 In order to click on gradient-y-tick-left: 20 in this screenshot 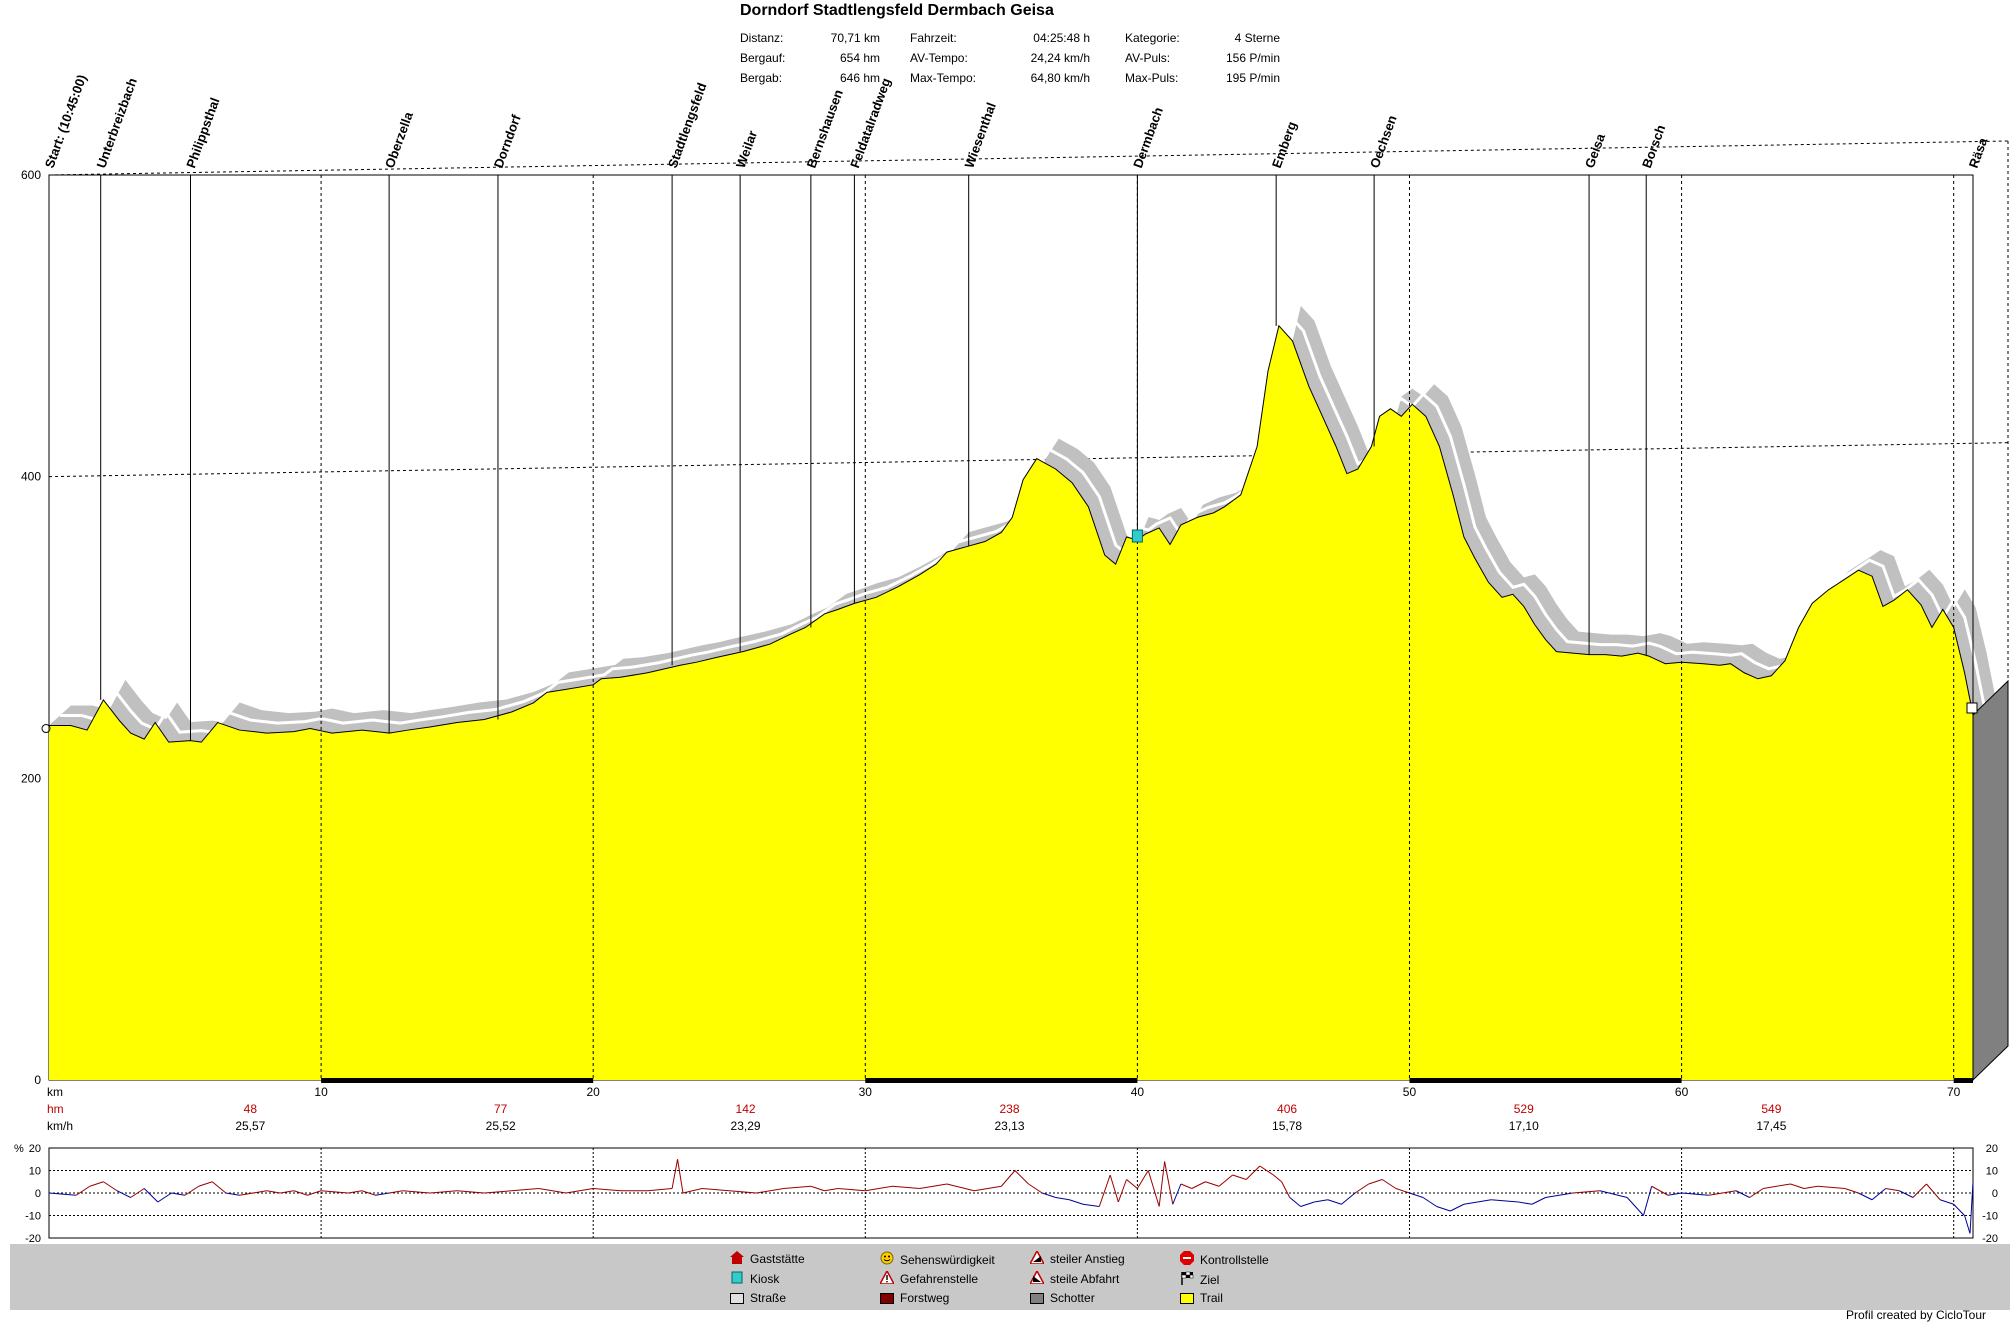, I will do `click(35, 1149)`.